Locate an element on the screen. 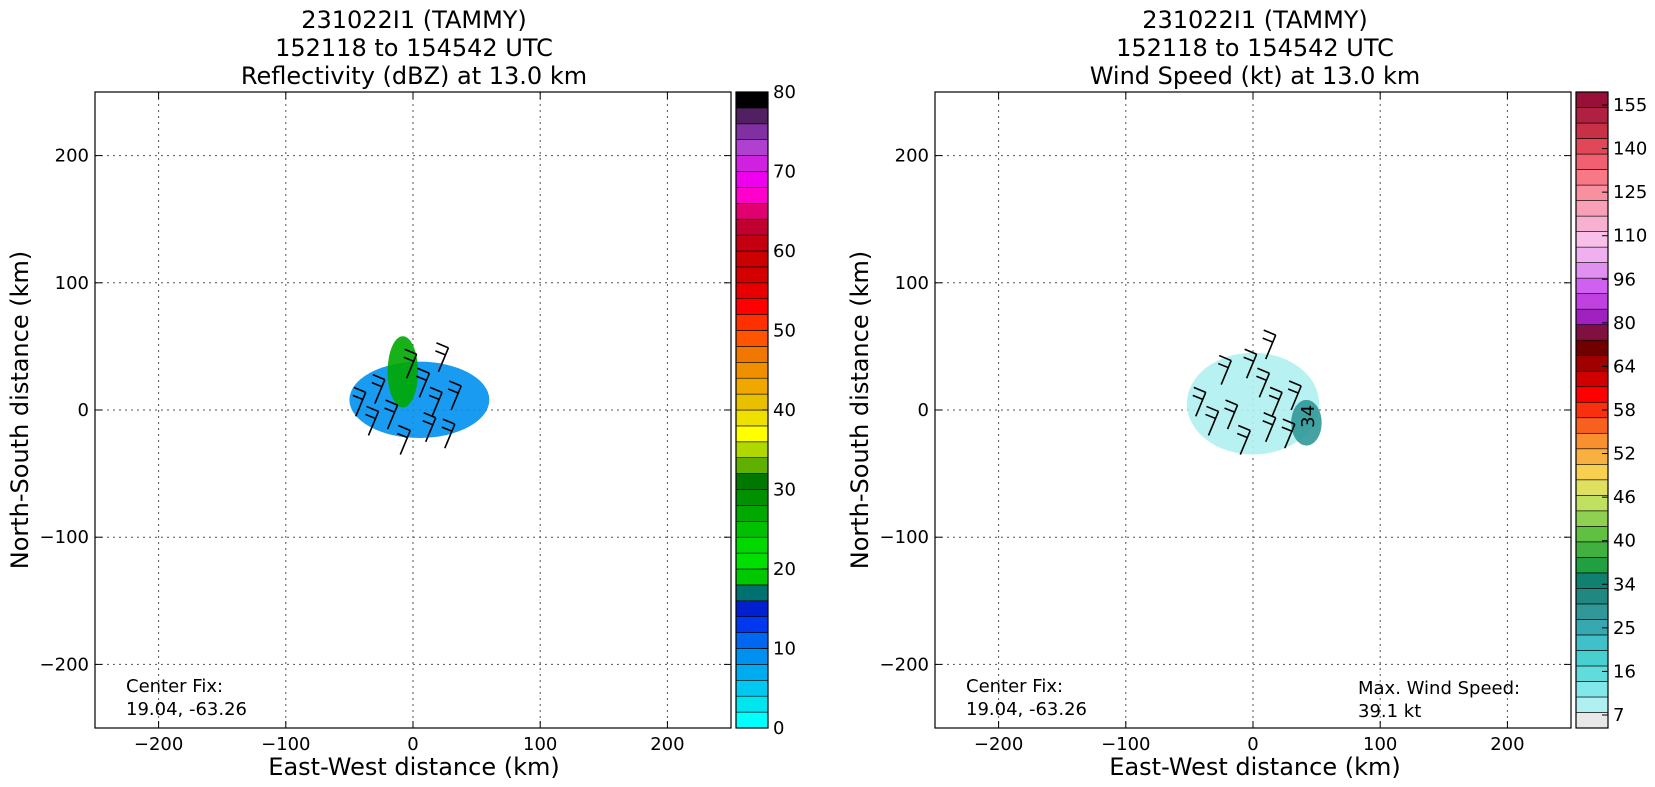 Image resolution: width=1655 pixels, height=787 pixels. colorbar-tick-label: 80 is located at coordinates (1624, 323).